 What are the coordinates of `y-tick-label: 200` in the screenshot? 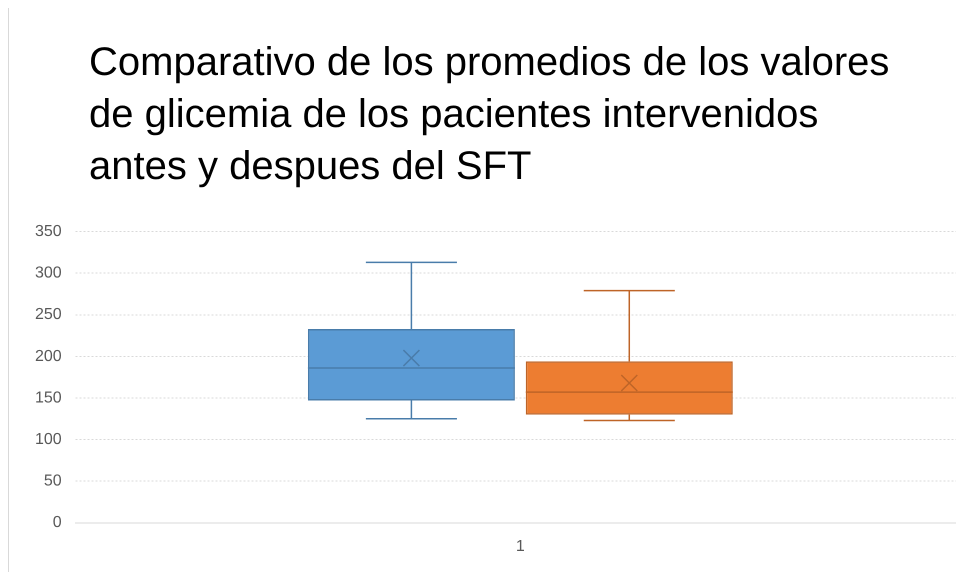 It's located at (48, 356).